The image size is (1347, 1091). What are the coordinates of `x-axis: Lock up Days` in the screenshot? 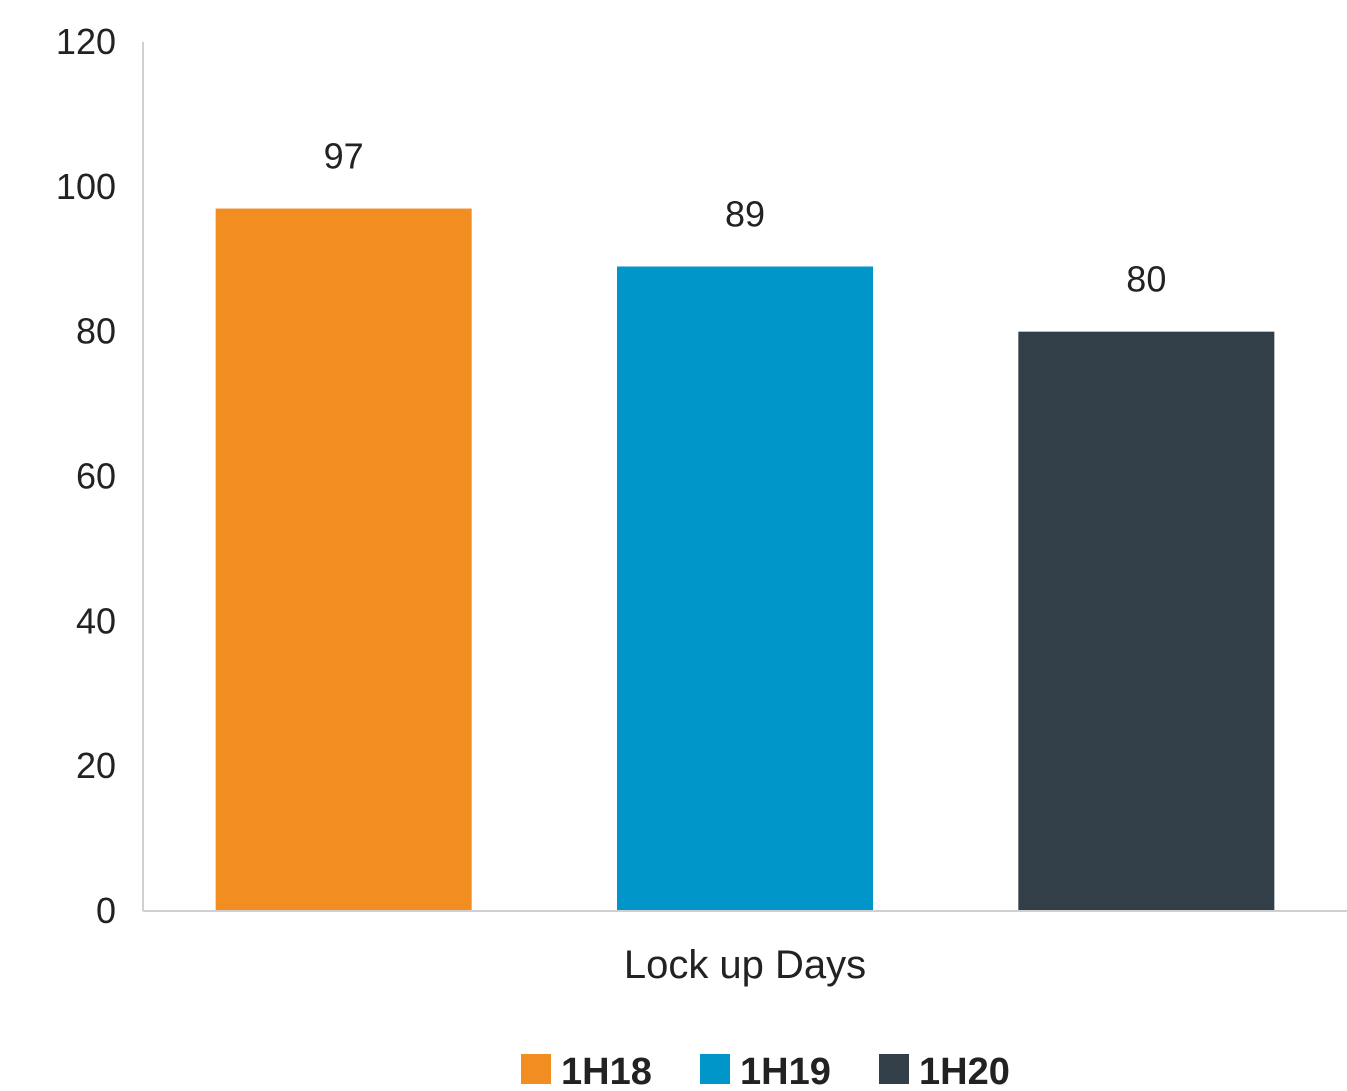 It's located at (745, 948).